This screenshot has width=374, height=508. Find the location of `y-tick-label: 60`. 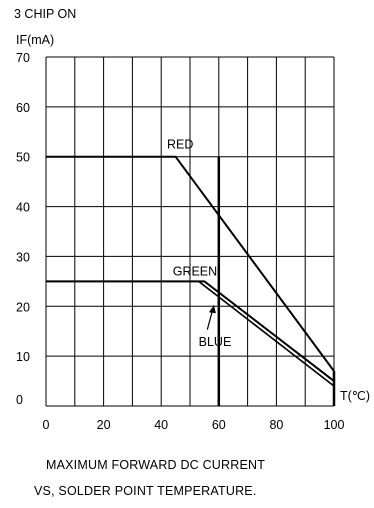

y-tick-label: 60 is located at coordinates (23, 108).